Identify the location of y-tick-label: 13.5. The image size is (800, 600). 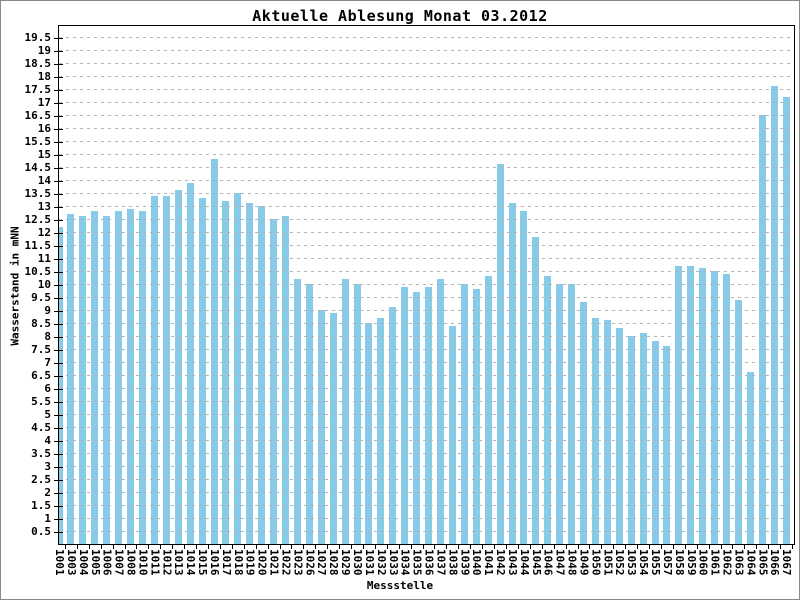
(38, 193).